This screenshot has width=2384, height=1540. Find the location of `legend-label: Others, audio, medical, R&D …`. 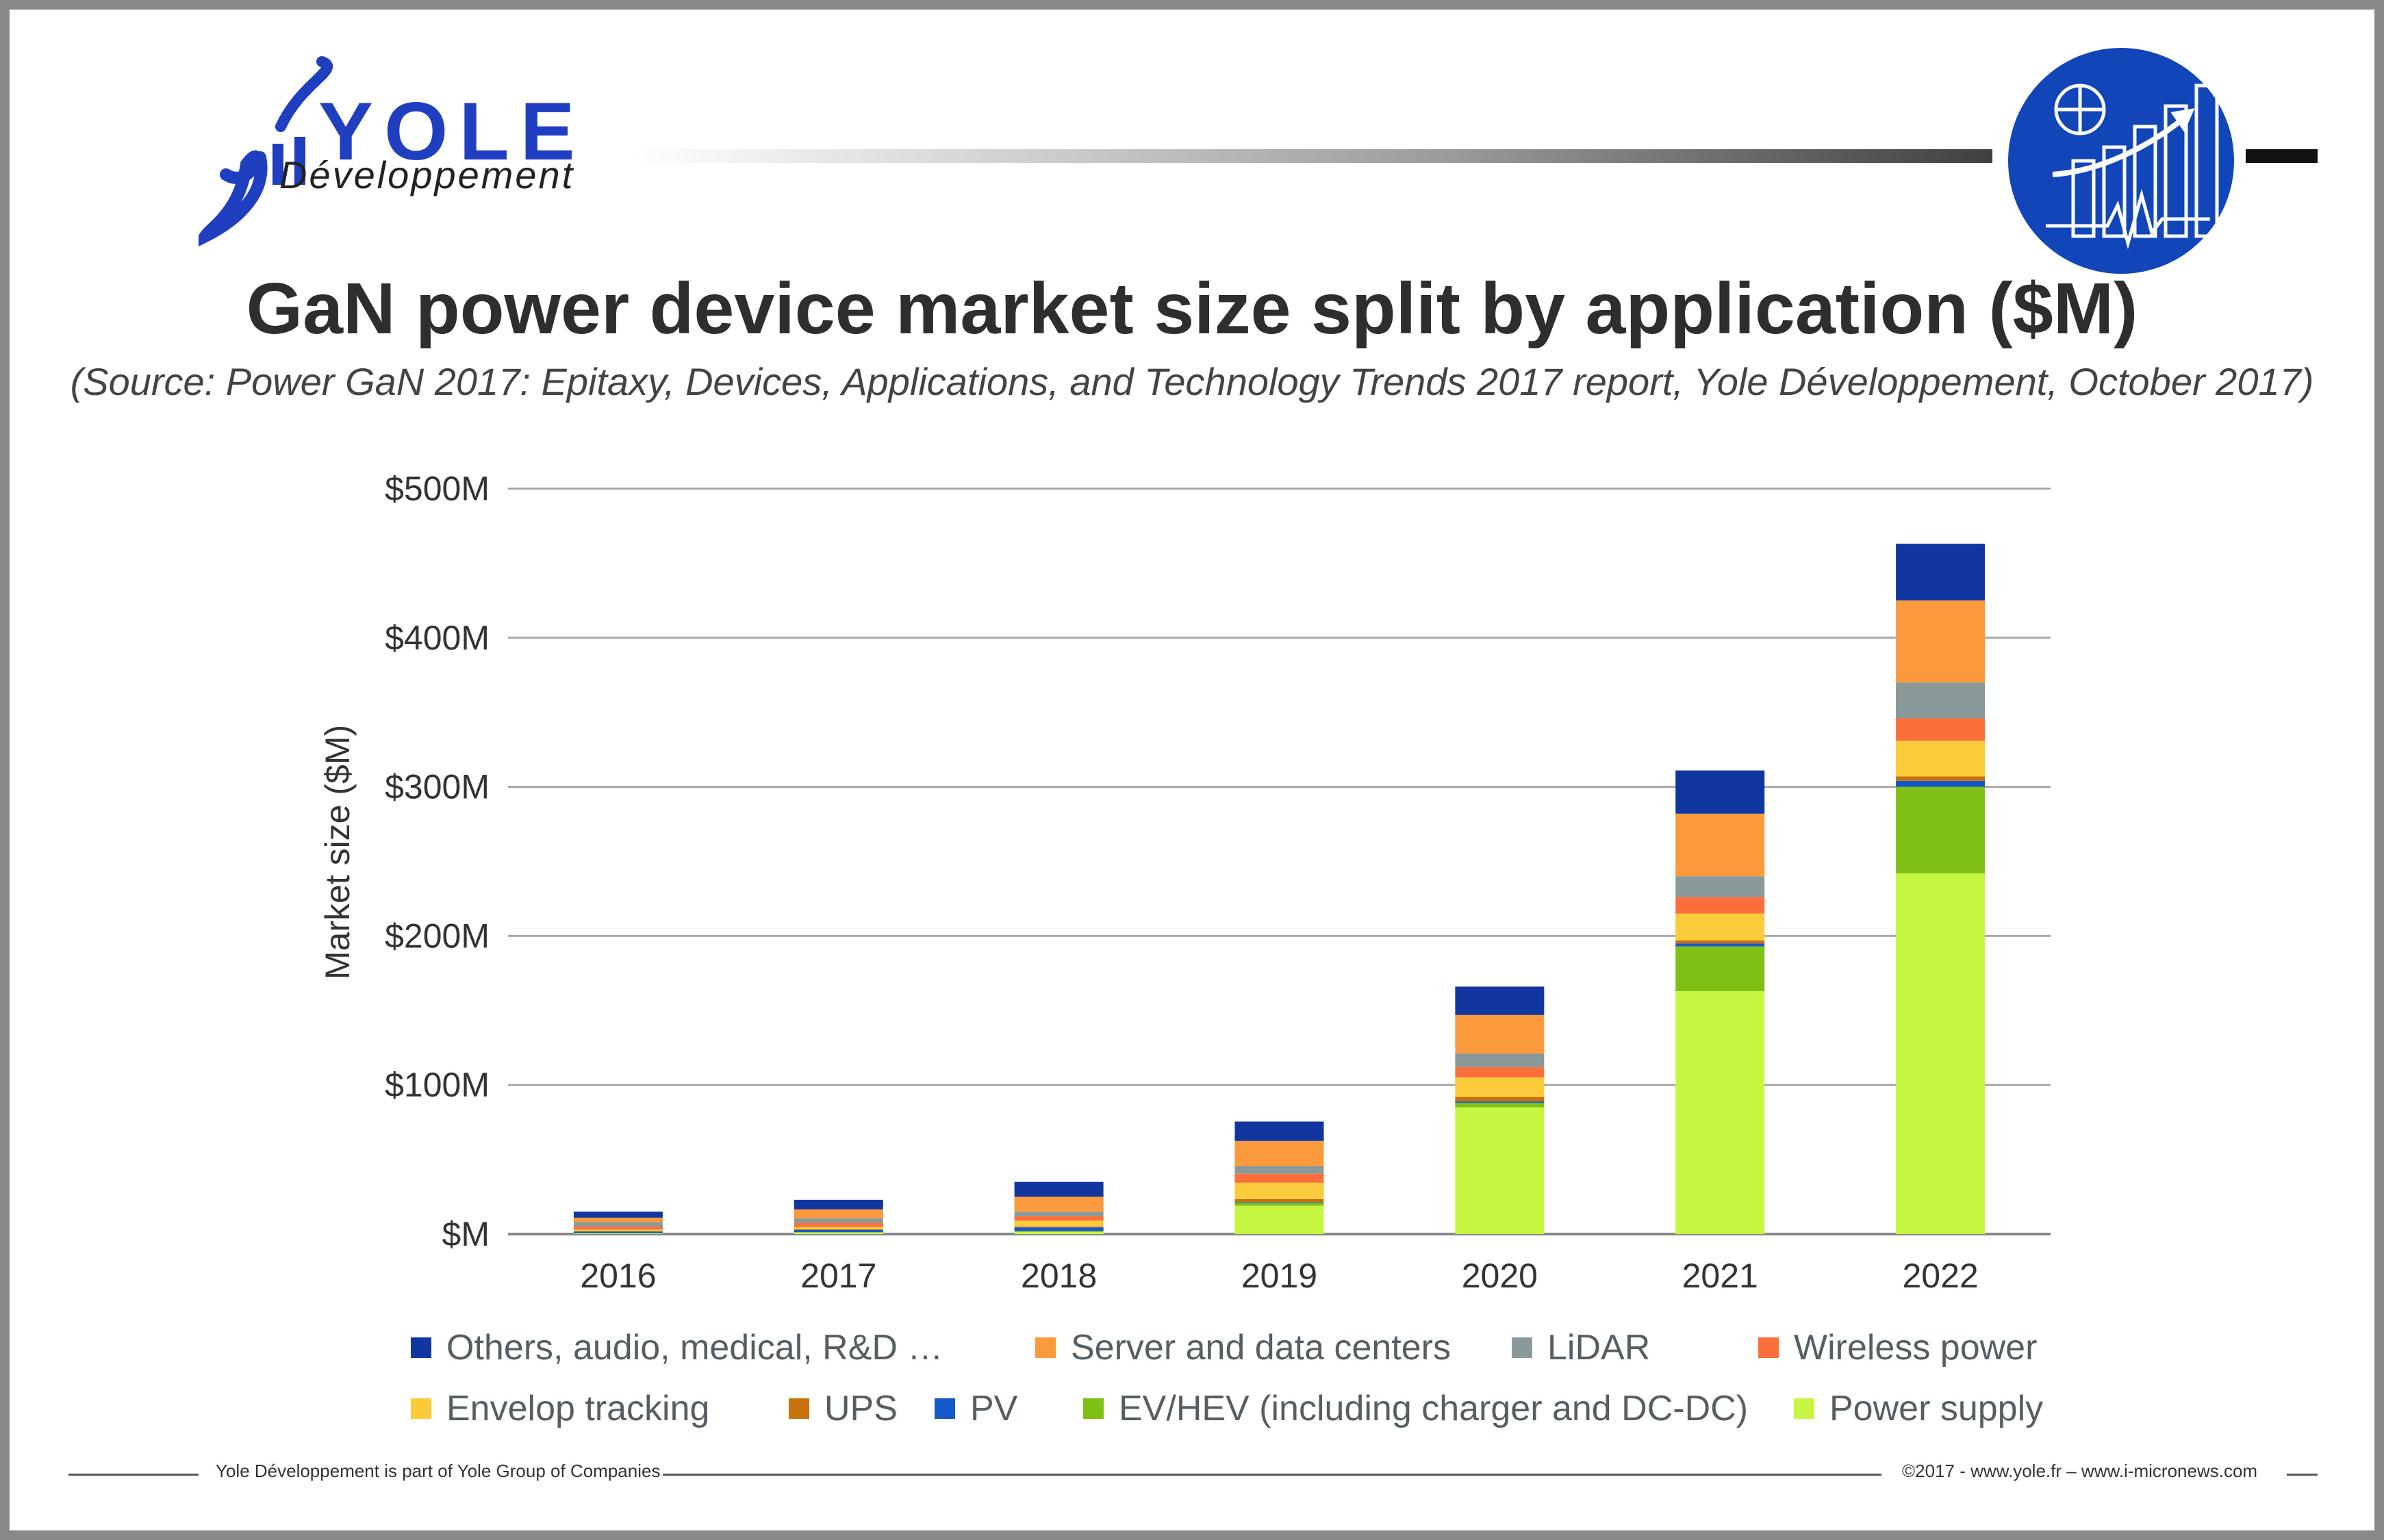

legend-label: Others, audio, medical, R&D … is located at coordinates (694, 1348).